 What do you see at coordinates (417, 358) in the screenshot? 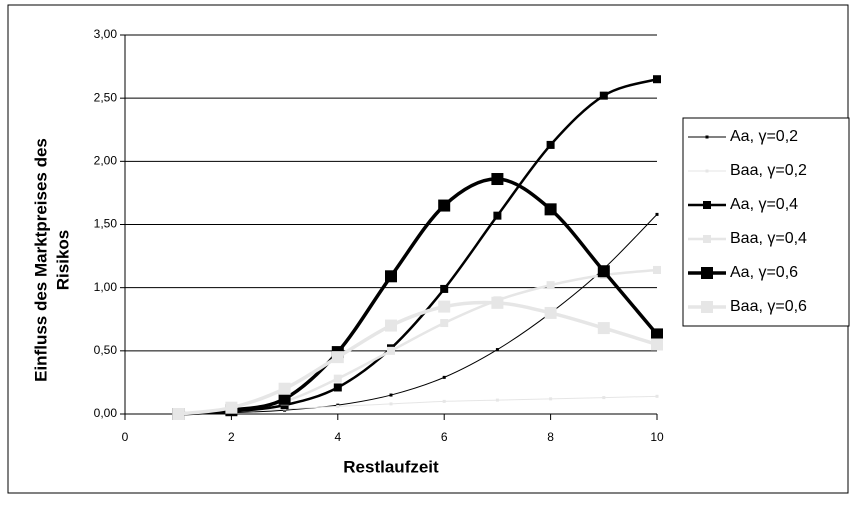
I see `series-line` at bounding box center [417, 358].